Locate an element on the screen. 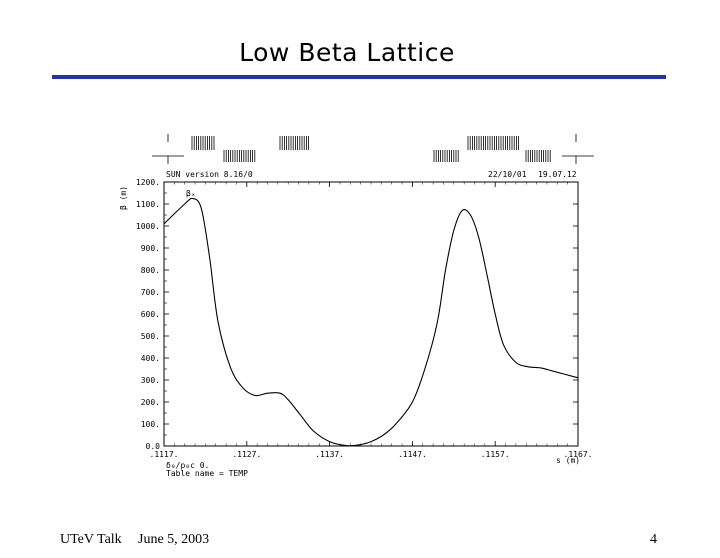  y-tick-label: 200. is located at coordinates (150, 402).